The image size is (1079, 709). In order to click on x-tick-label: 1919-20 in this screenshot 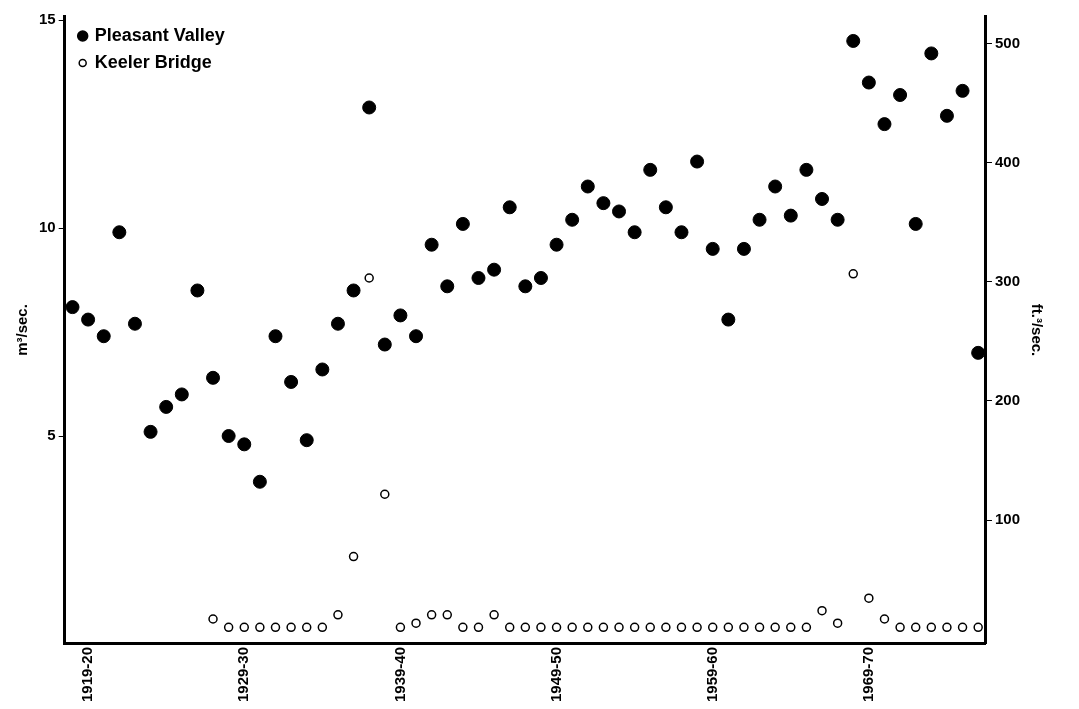, I will do `click(87, 674)`.